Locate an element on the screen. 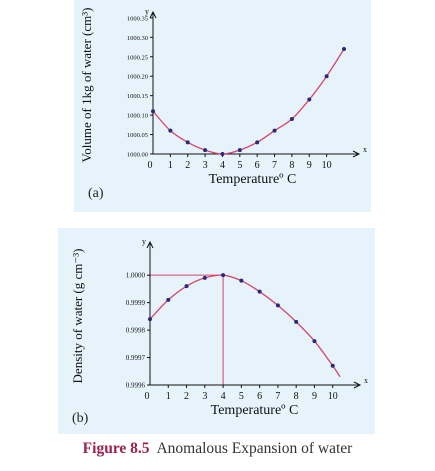  y-tick-label: 1000.05 is located at coordinates (137, 135).